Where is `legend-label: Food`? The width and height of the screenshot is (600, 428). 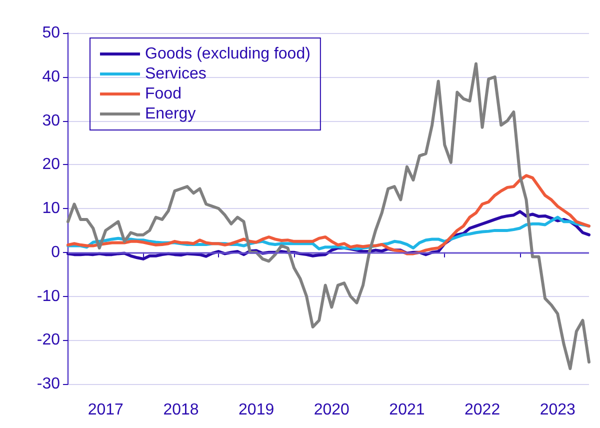 legend-label: Food is located at coordinates (163, 94).